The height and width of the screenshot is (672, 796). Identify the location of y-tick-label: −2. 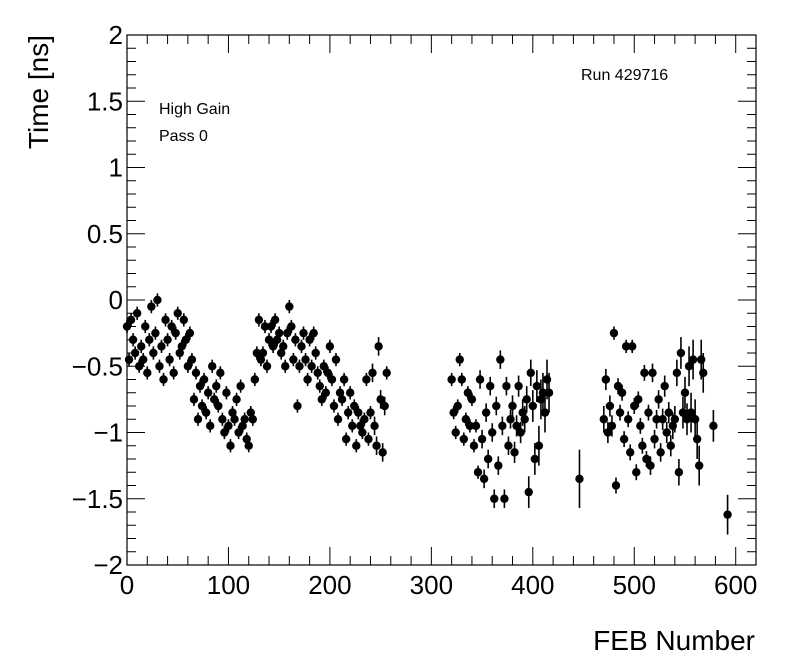
(108, 565).